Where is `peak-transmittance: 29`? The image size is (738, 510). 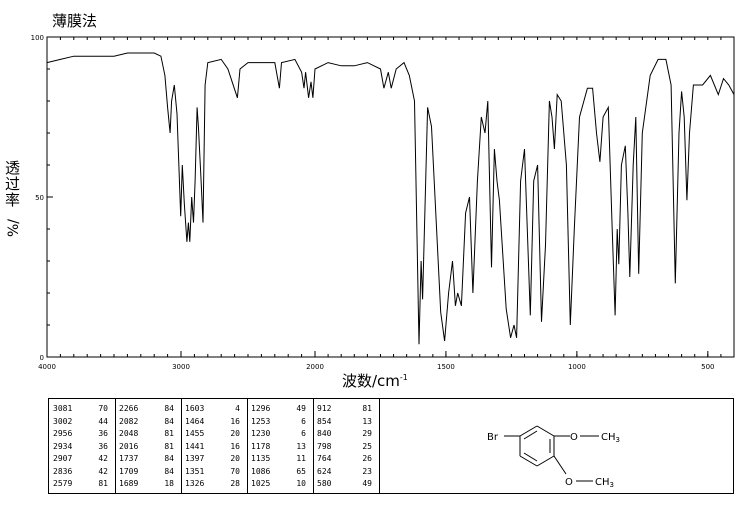 peak-transmittance: 29 is located at coordinates (367, 433).